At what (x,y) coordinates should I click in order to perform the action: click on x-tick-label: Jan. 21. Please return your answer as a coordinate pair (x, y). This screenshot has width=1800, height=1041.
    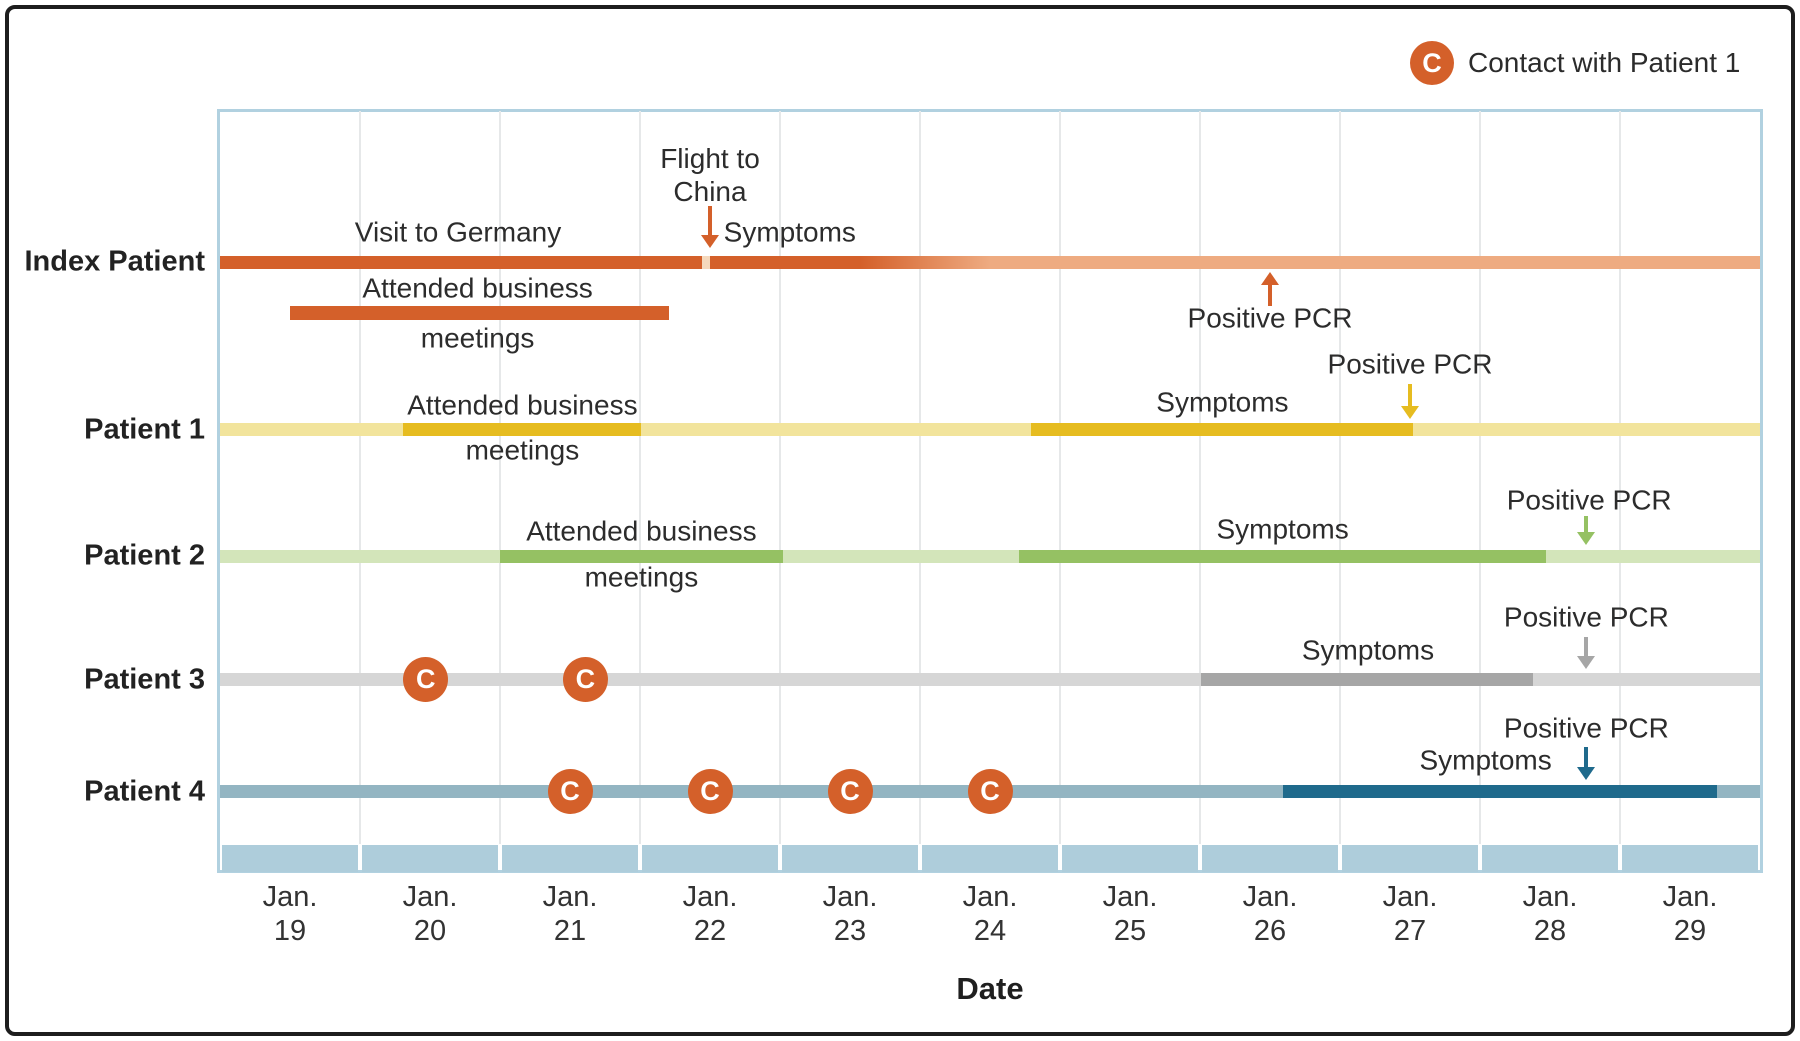
    Looking at the image, I should click on (570, 914).